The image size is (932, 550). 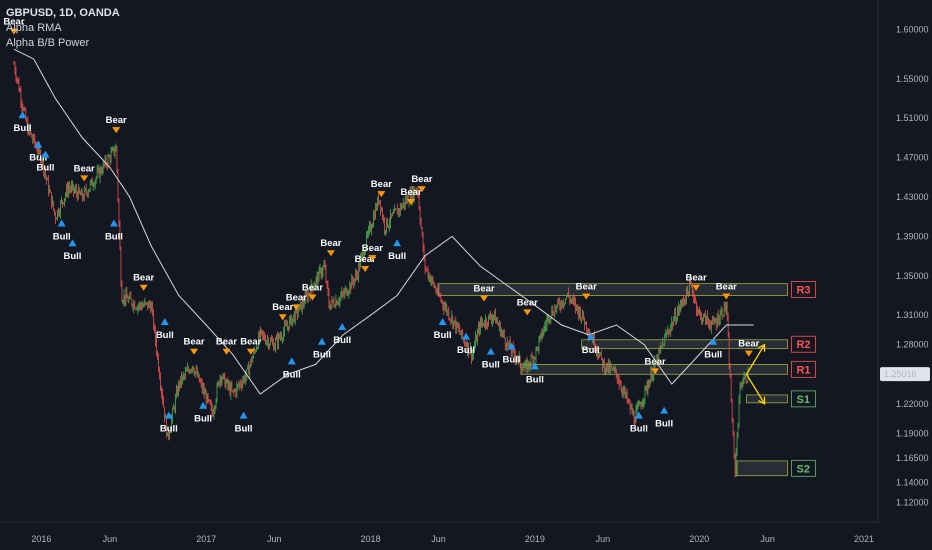 I want to click on x-tick-label: 2017, so click(x=206, y=539).